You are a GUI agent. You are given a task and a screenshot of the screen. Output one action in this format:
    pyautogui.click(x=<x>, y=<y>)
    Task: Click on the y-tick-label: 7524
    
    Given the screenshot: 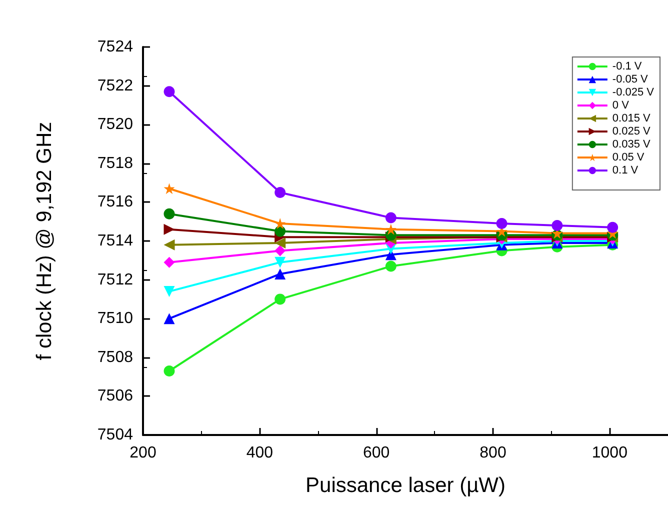 What is the action you would take?
    pyautogui.click(x=115, y=47)
    